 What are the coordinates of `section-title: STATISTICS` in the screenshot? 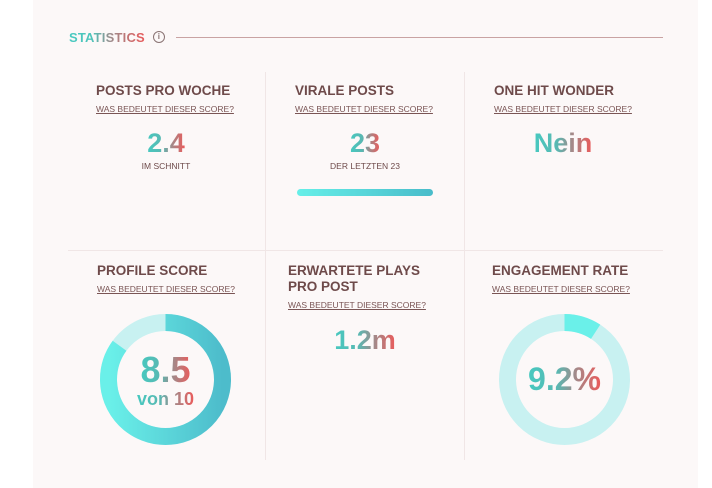 It's located at (107, 37).